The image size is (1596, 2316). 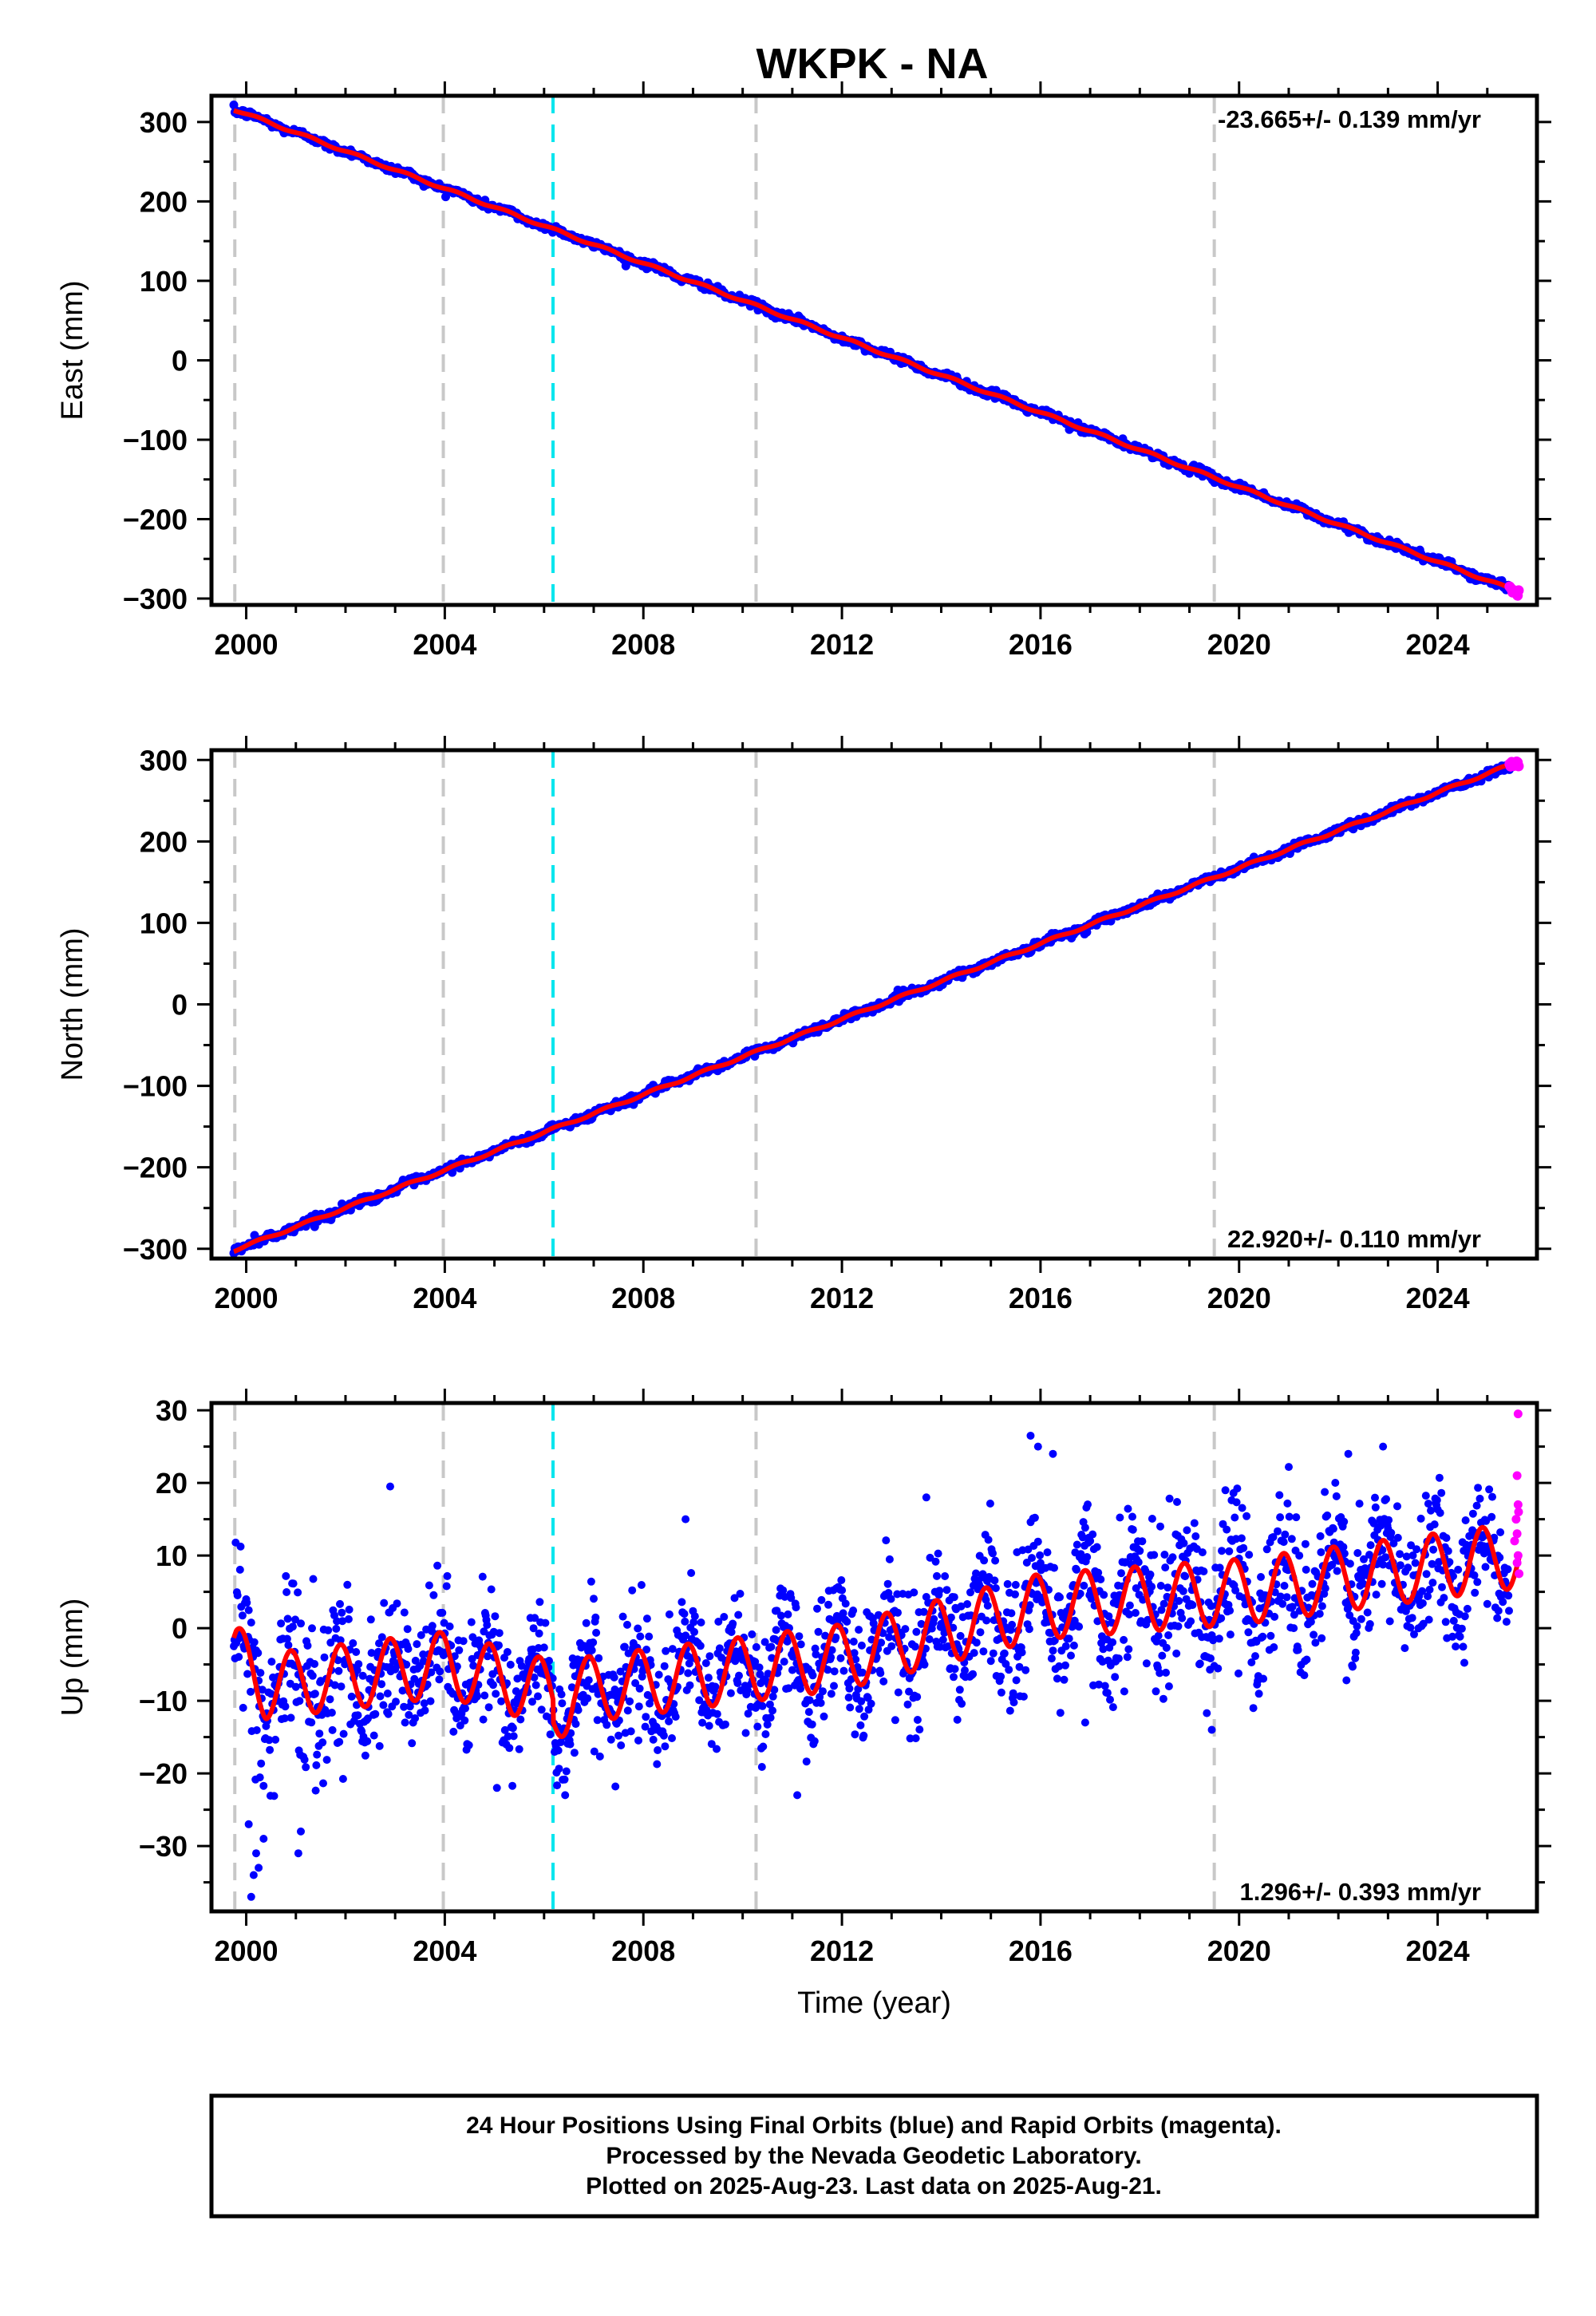 What do you see at coordinates (163, 1773) in the screenshot?
I see `y-tick-label: −20` at bounding box center [163, 1773].